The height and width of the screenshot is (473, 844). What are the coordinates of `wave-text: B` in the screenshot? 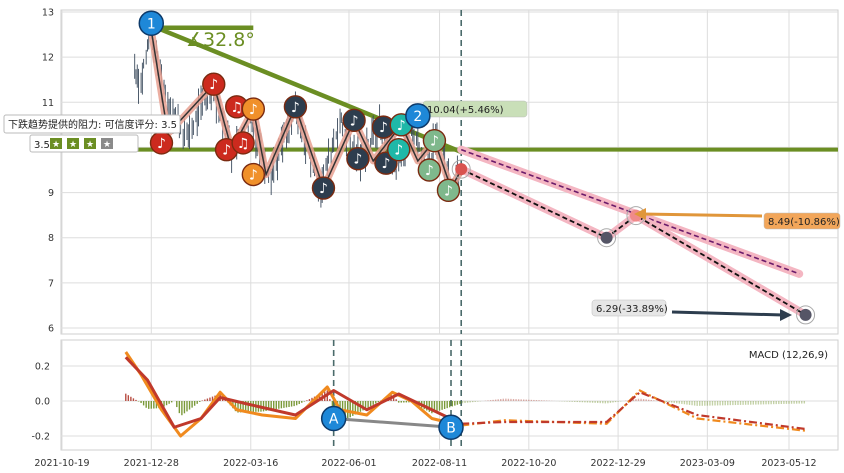 It's located at (451, 428).